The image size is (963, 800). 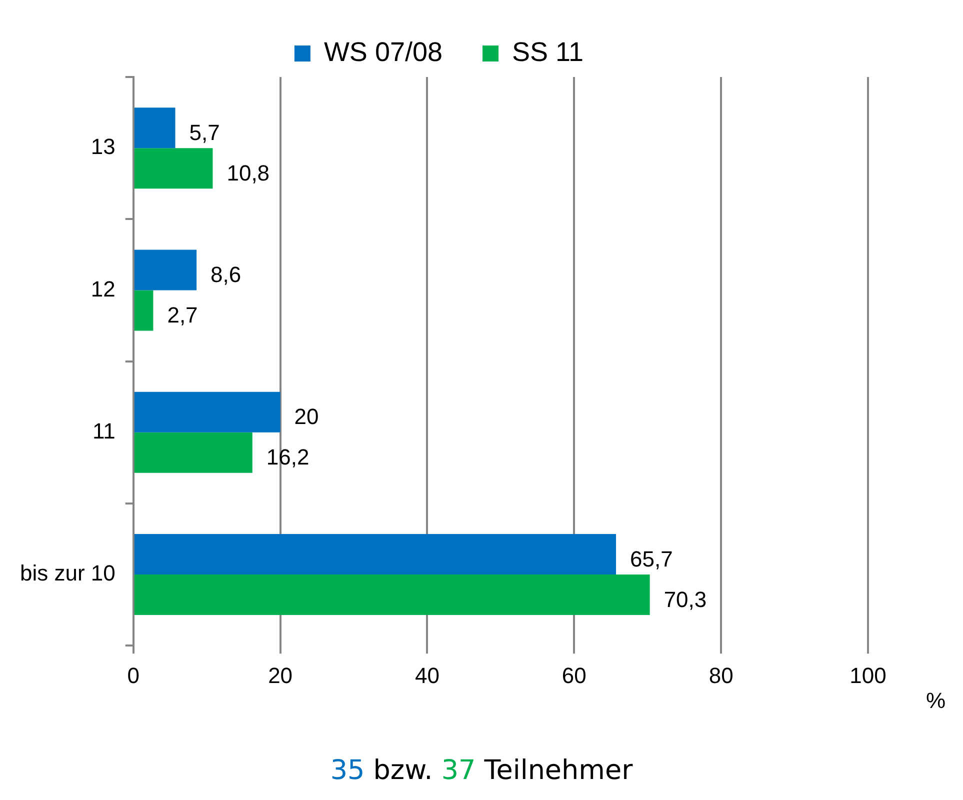 What do you see at coordinates (868, 675) in the screenshot?
I see `x-tick-label: 100` at bounding box center [868, 675].